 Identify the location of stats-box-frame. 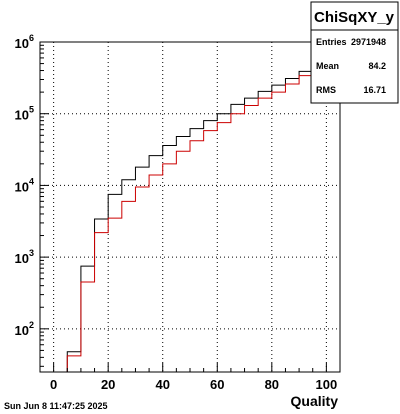
(354, 52).